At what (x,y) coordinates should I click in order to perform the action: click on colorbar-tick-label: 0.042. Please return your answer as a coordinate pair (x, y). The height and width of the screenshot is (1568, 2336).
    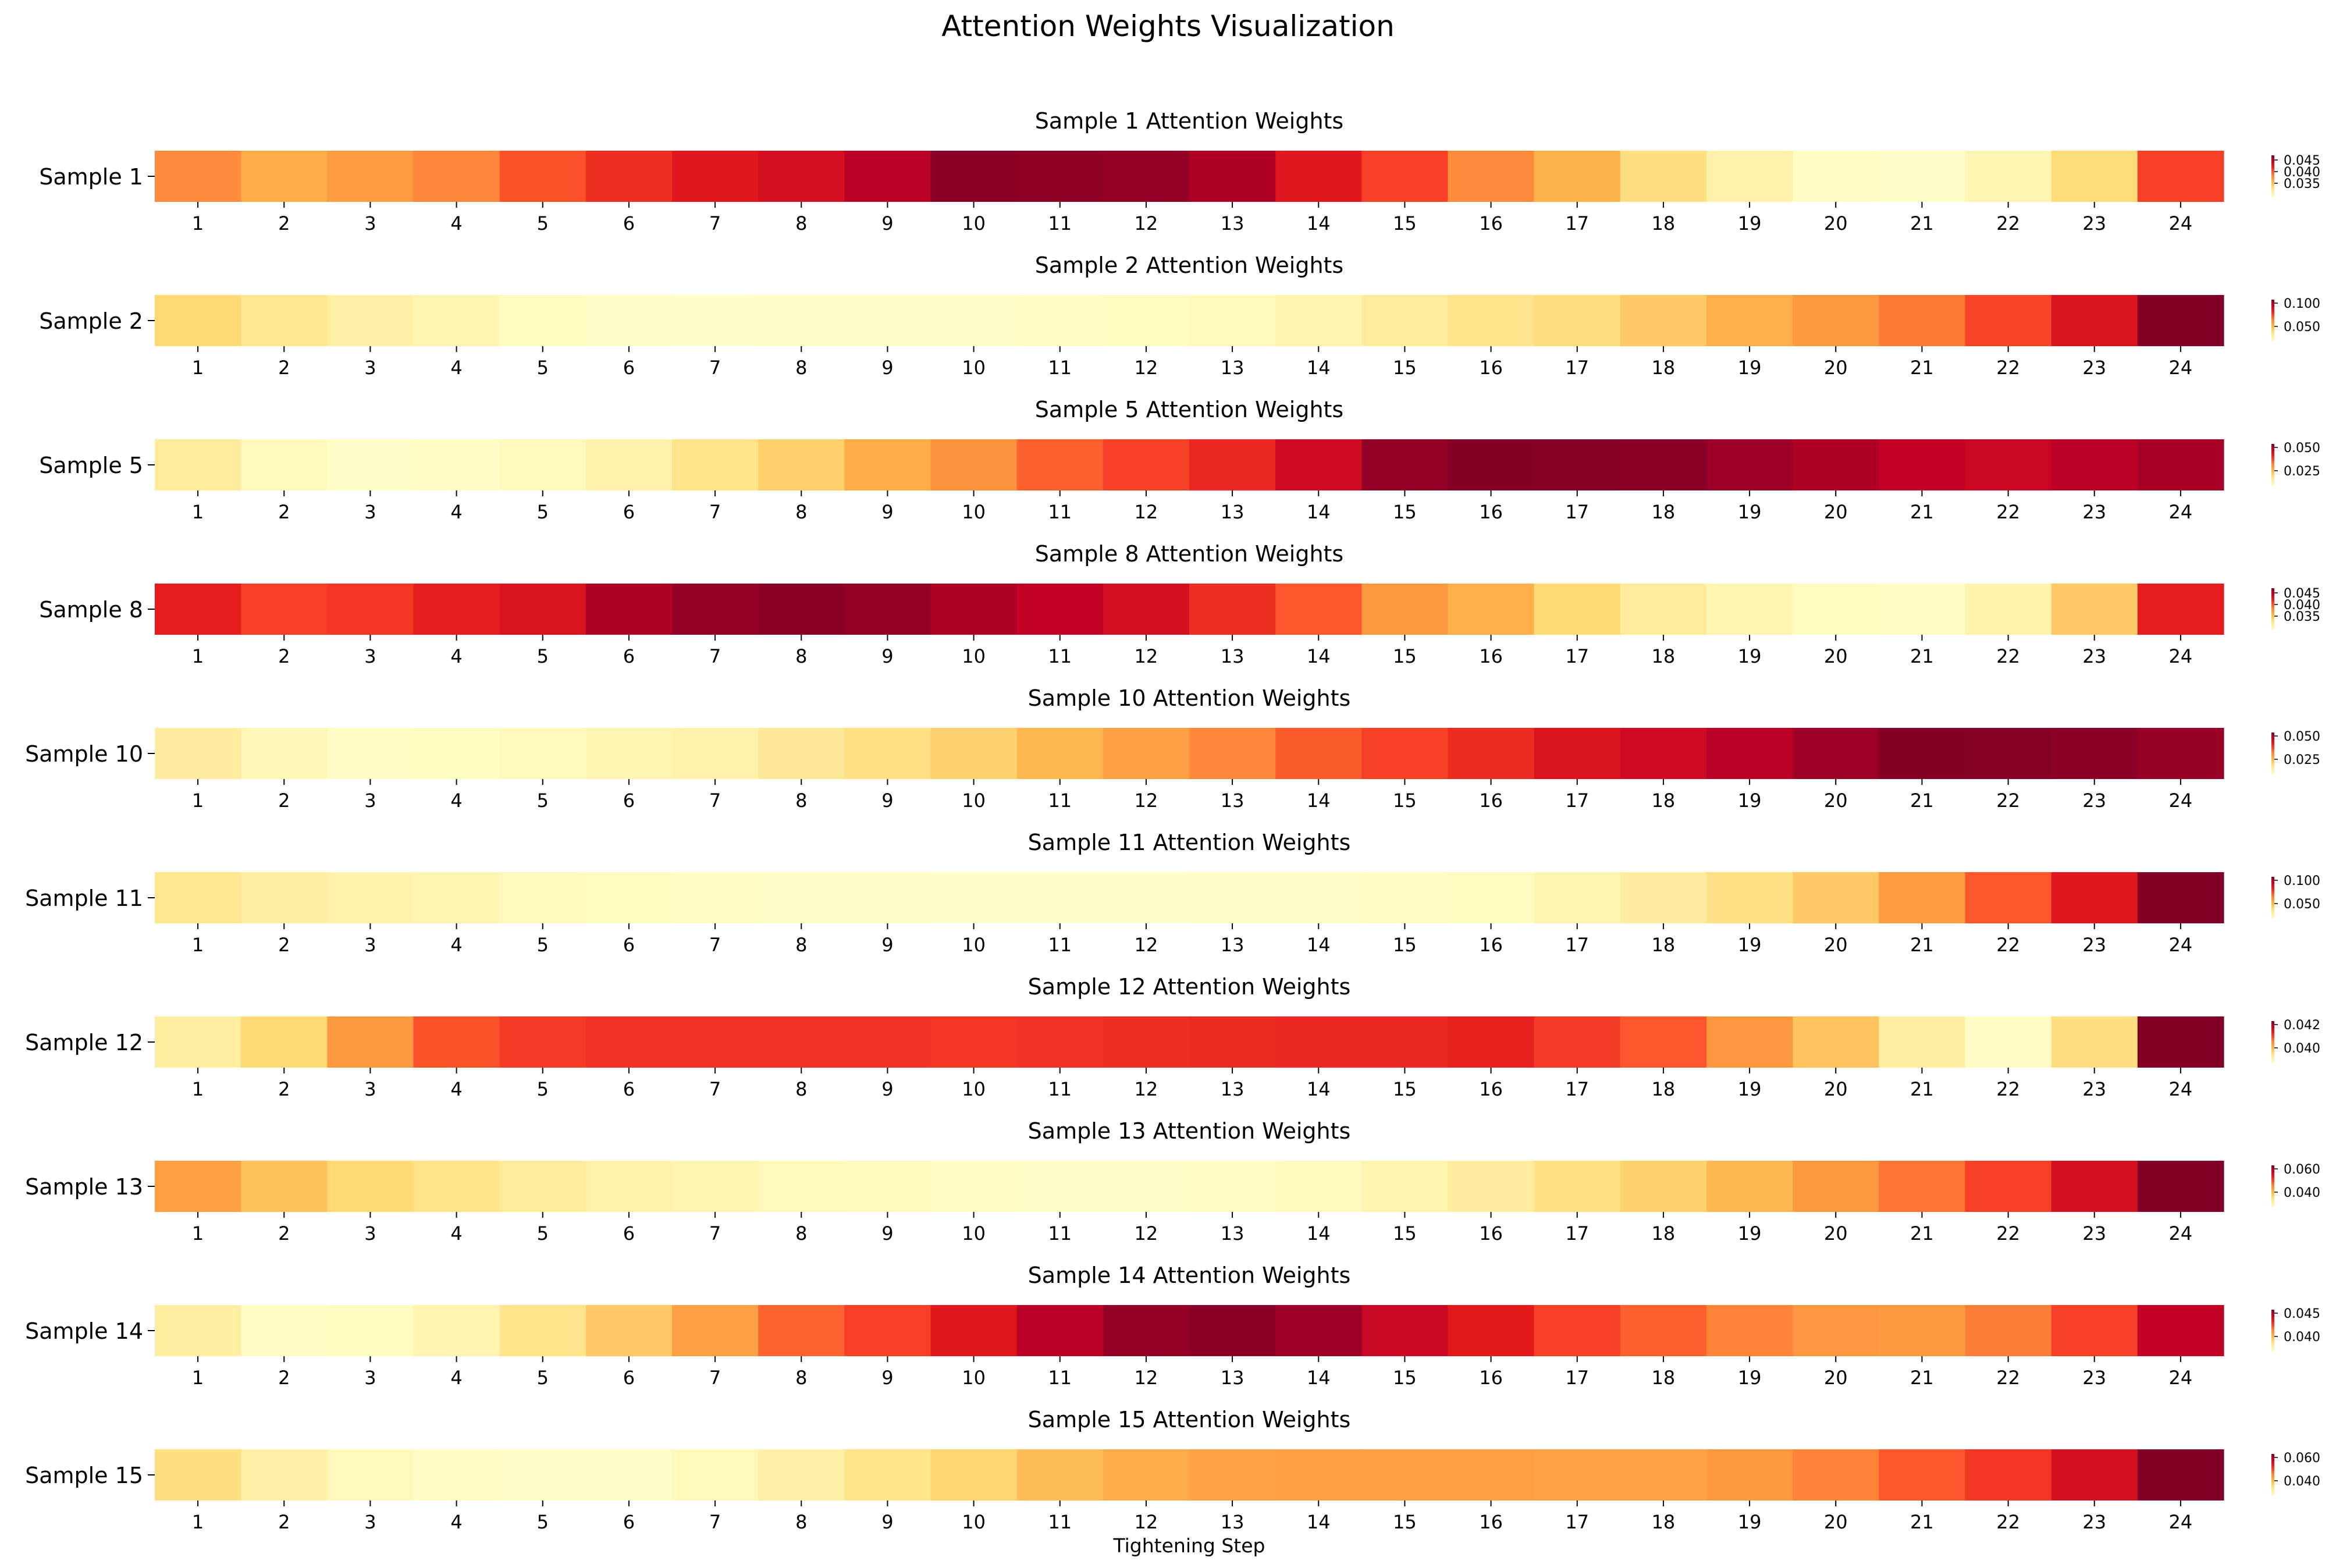
    Looking at the image, I should click on (2302, 1025).